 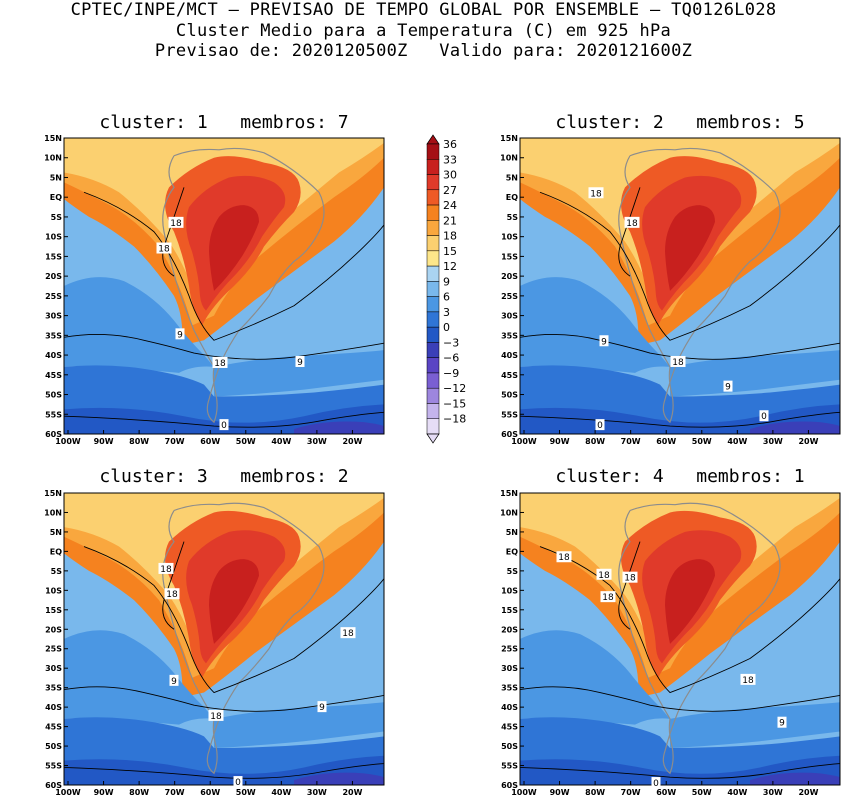 What do you see at coordinates (53, 610) in the screenshot?
I see `lat-label: 15S` at bounding box center [53, 610].